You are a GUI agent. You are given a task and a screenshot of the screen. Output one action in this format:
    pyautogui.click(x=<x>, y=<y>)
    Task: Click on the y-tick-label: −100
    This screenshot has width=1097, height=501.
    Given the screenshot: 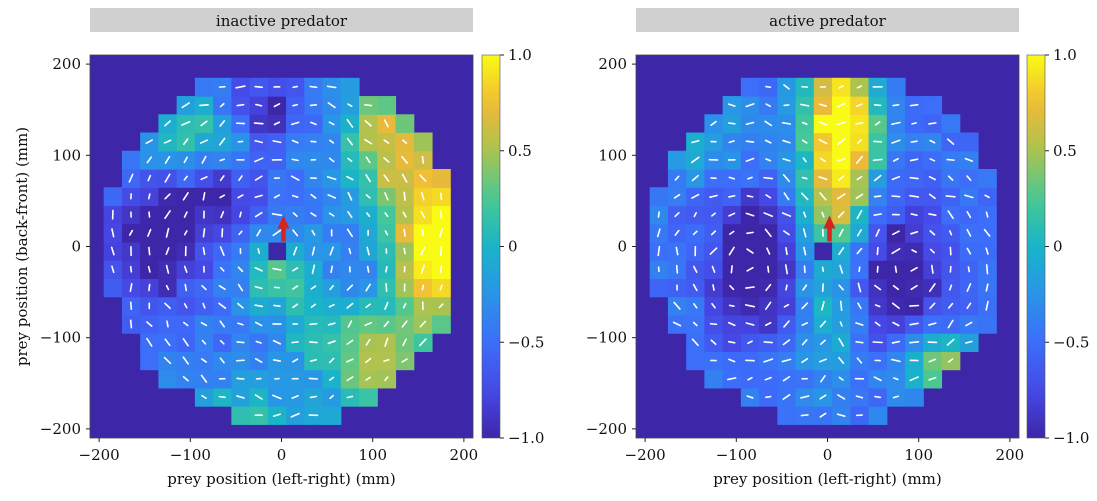 What is the action you would take?
    pyautogui.click(x=606, y=338)
    